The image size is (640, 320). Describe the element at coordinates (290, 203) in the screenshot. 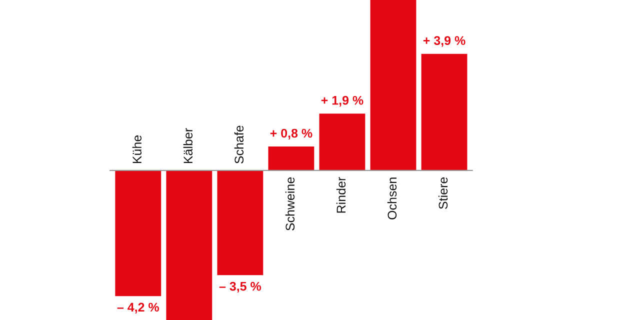

I see `x-tick-label: Schweine` at that location.